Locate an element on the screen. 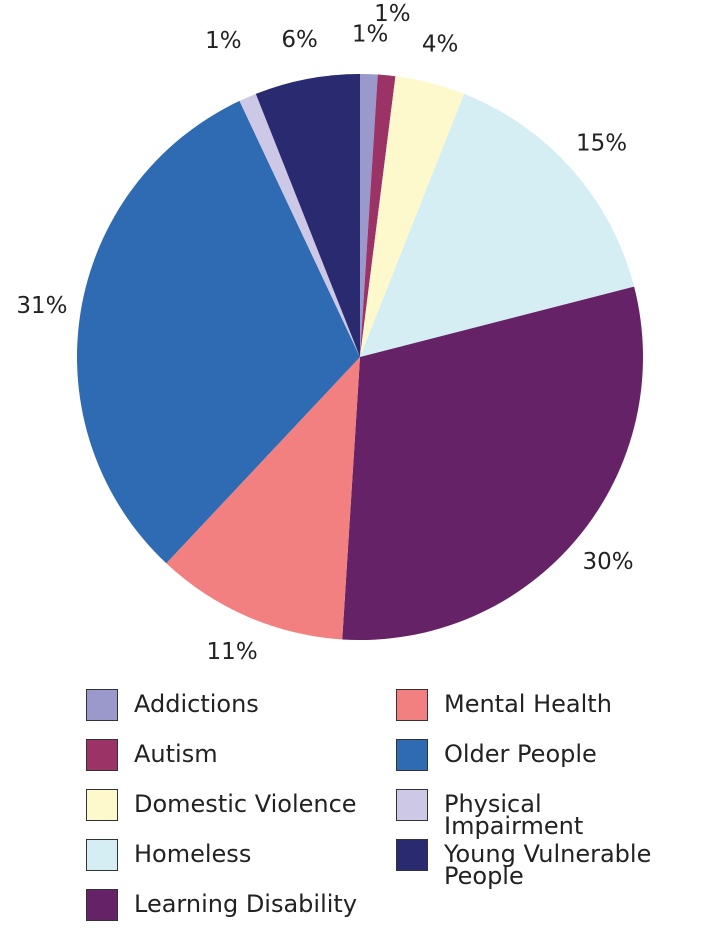 The width and height of the screenshot is (709, 939). slice-label: 6% is located at coordinates (299, 40).